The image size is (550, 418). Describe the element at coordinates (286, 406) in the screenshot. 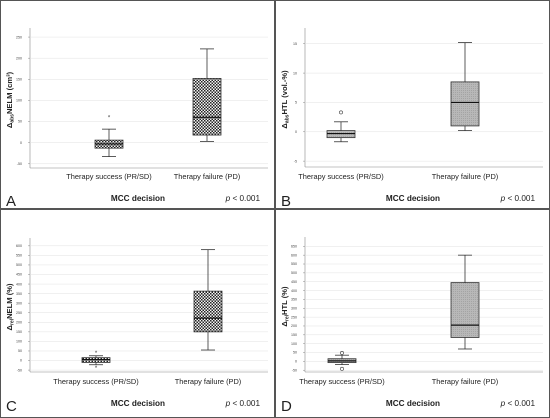

I see `panel-letter: D` at that location.